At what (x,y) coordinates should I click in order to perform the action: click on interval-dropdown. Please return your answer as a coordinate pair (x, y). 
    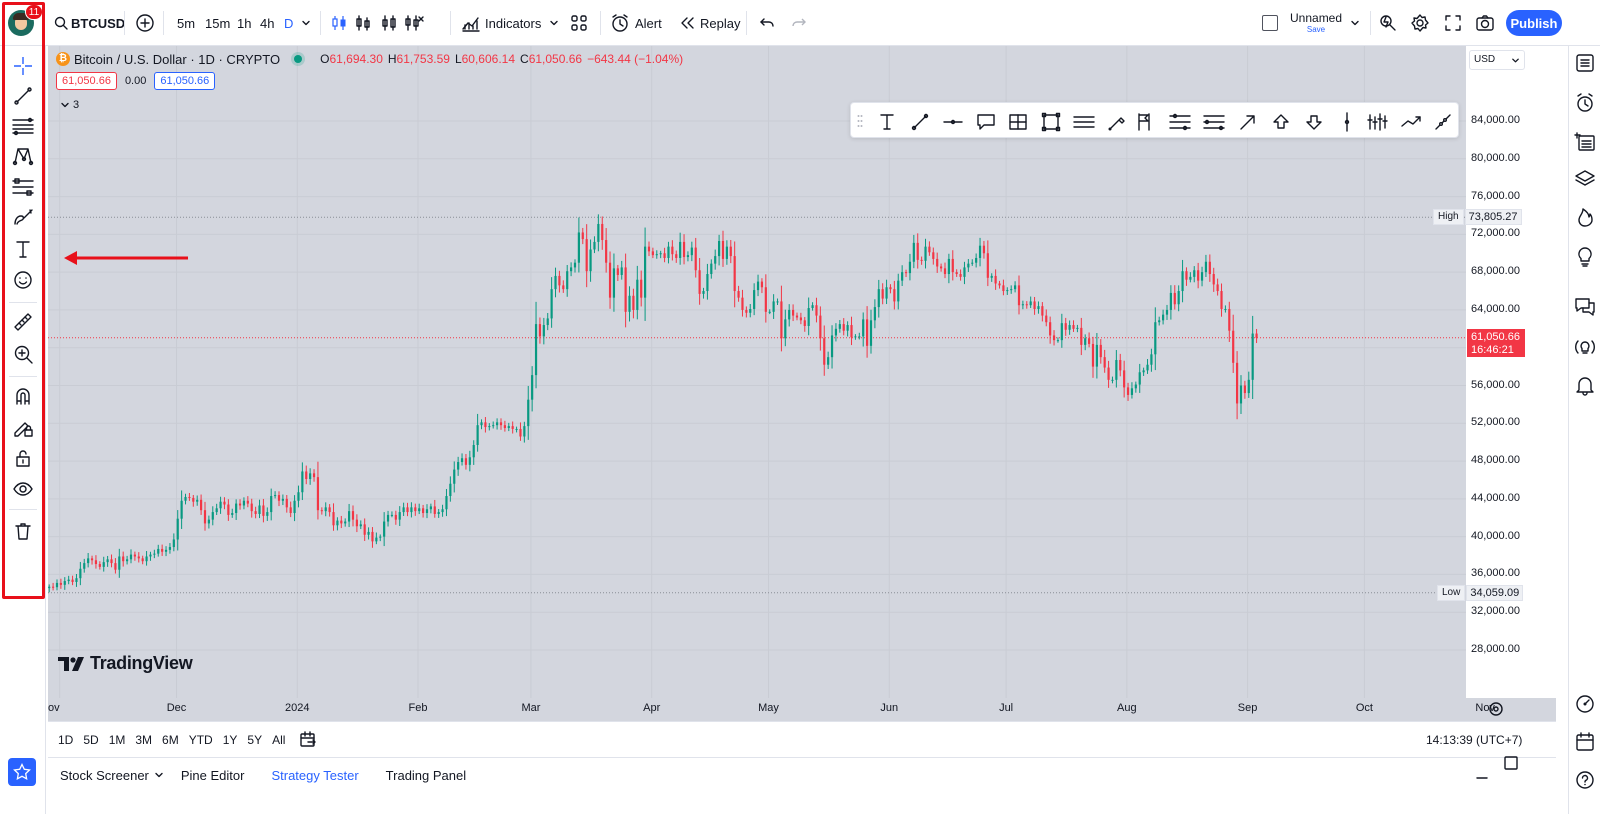
    Looking at the image, I should click on (306, 23).